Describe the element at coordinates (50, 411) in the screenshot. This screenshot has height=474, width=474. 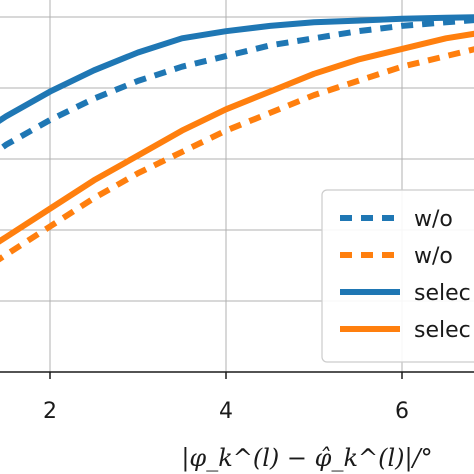
I see `x-tick-label-2: 2` at that location.